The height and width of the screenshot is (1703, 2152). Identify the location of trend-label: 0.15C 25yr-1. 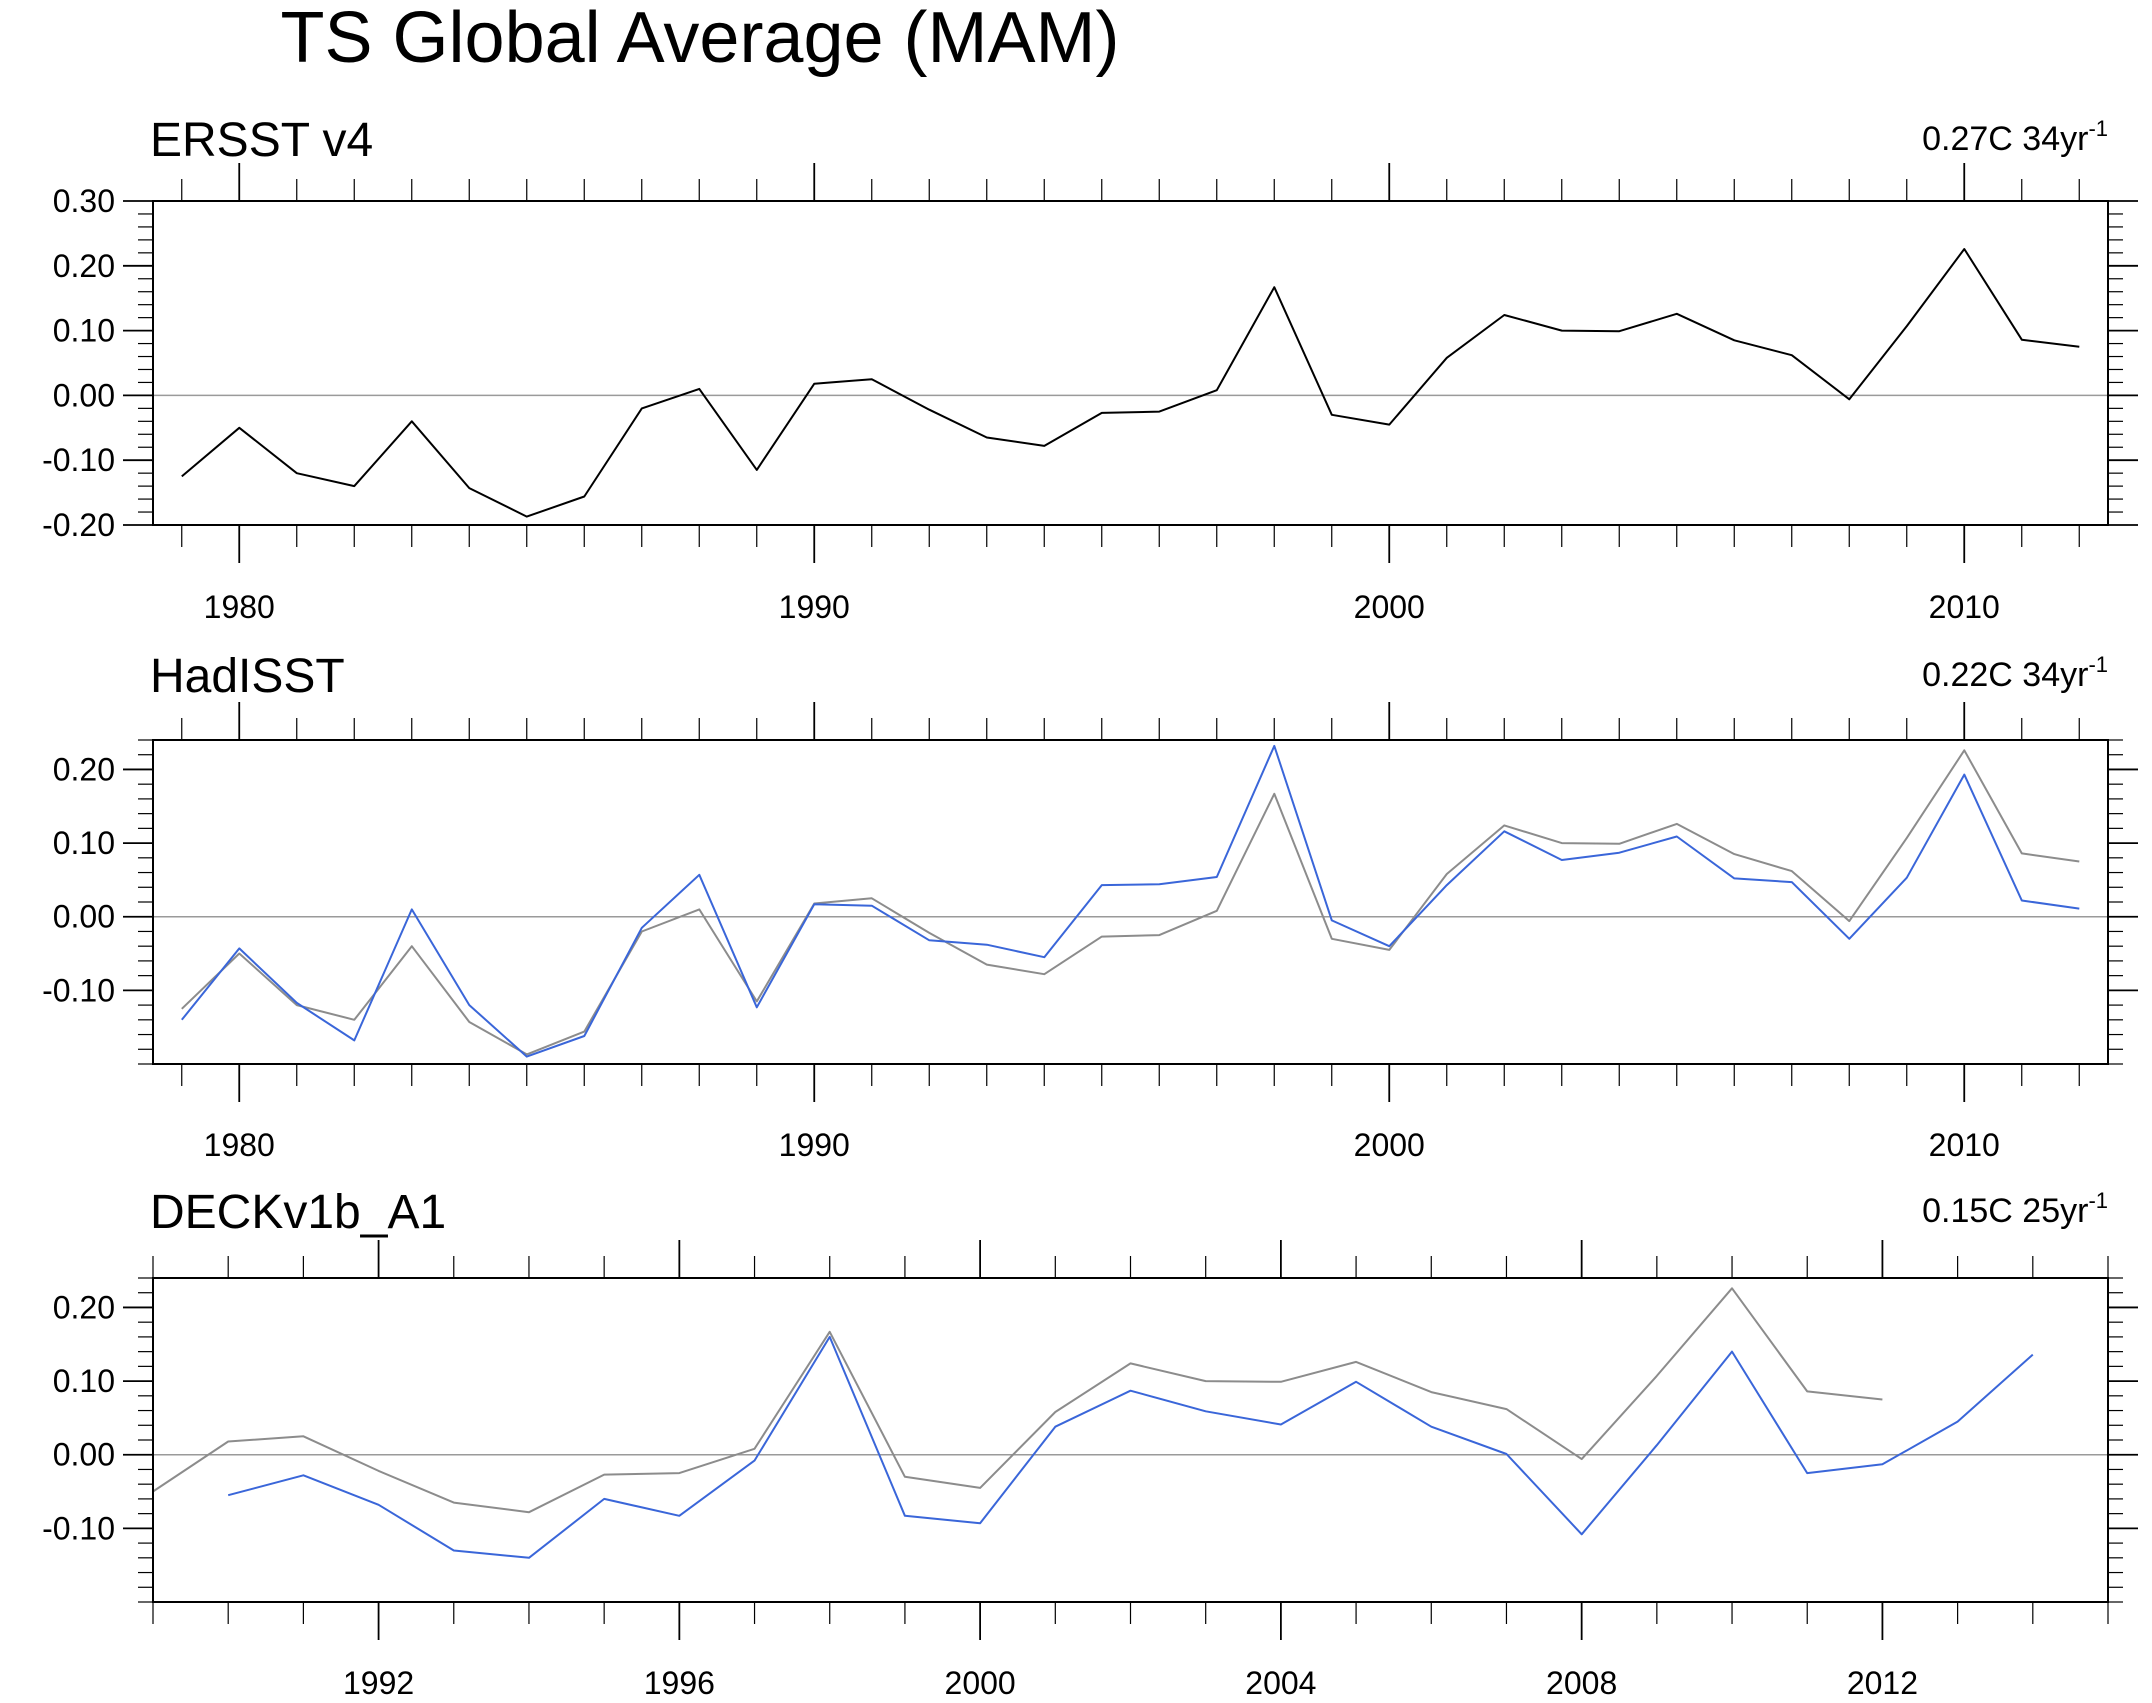
(2015, 1209).